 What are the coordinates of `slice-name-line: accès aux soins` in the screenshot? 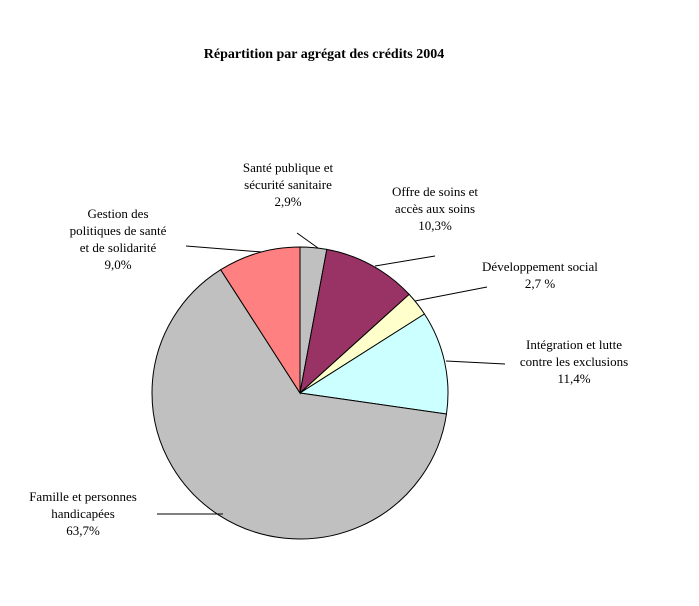 It's located at (435, 208).